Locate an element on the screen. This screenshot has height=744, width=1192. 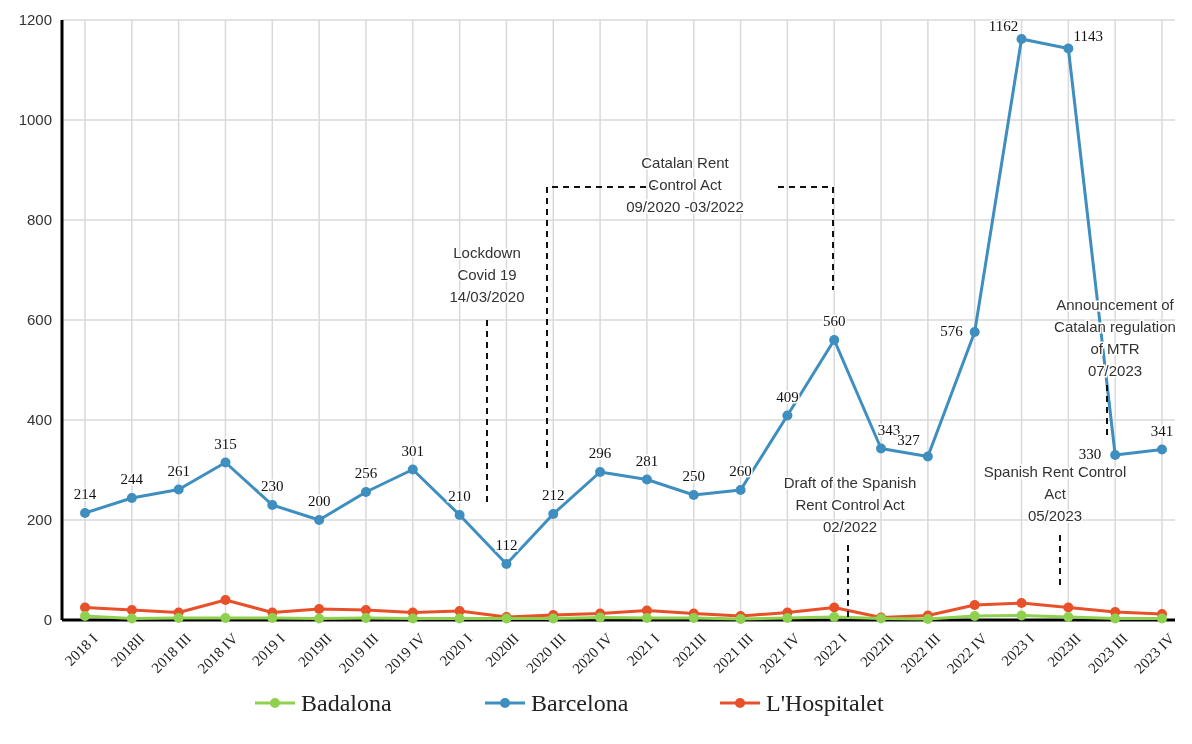
data-label: 244 is located at coordinates (132, 479).